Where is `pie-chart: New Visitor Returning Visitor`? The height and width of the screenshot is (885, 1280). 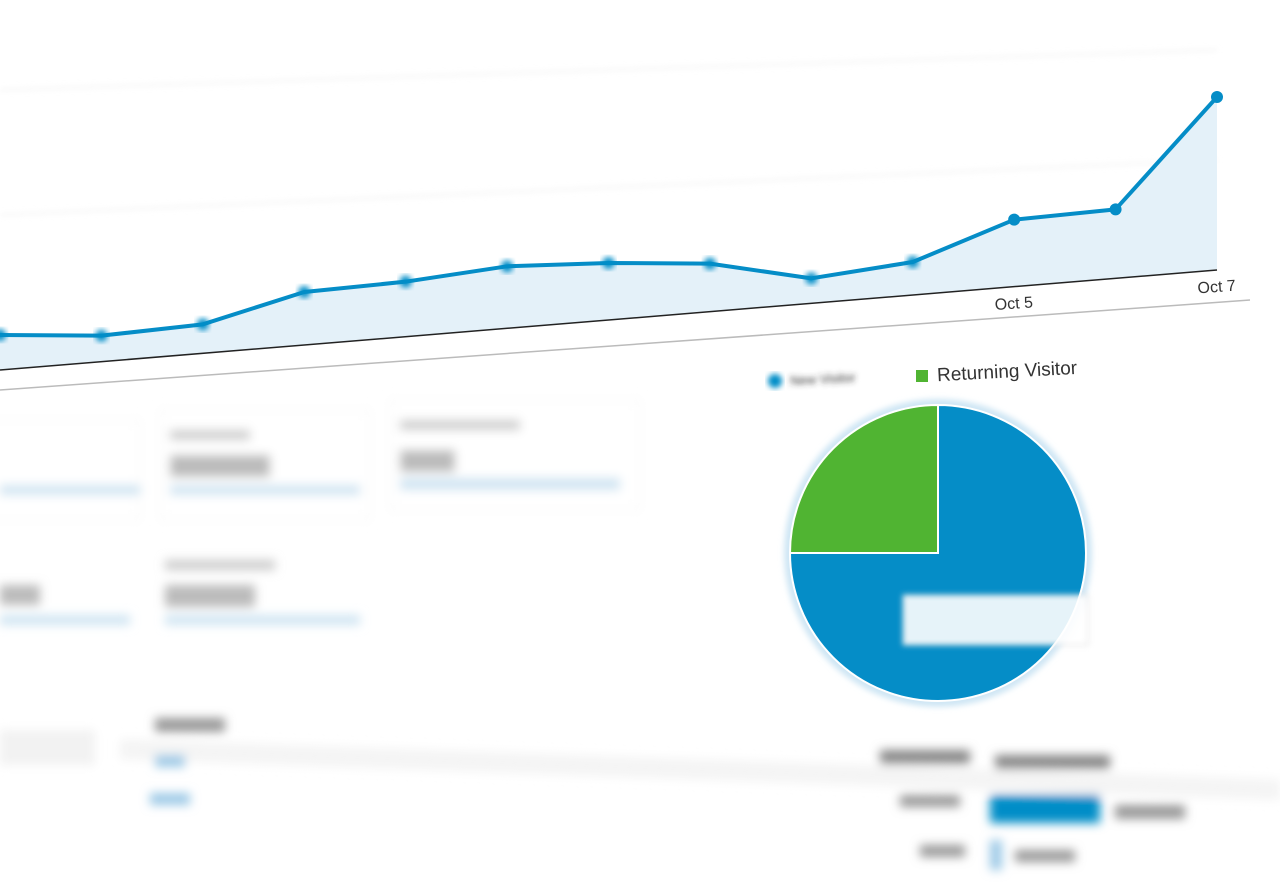 pie-chart: New Visitor Returning Visitor is located at coordinates (930, 532).